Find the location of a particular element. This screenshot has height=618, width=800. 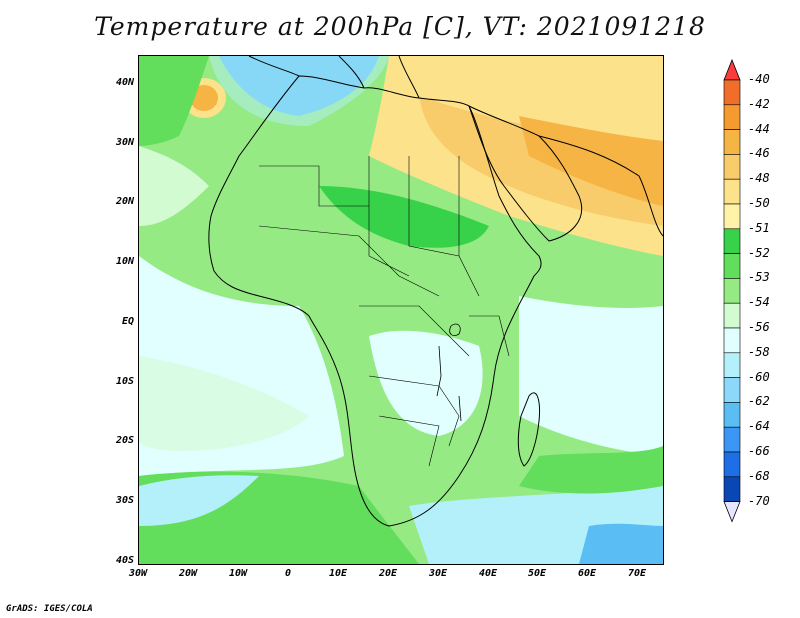

lon-tick-50e: 50E is located at coordinates (537, 573).